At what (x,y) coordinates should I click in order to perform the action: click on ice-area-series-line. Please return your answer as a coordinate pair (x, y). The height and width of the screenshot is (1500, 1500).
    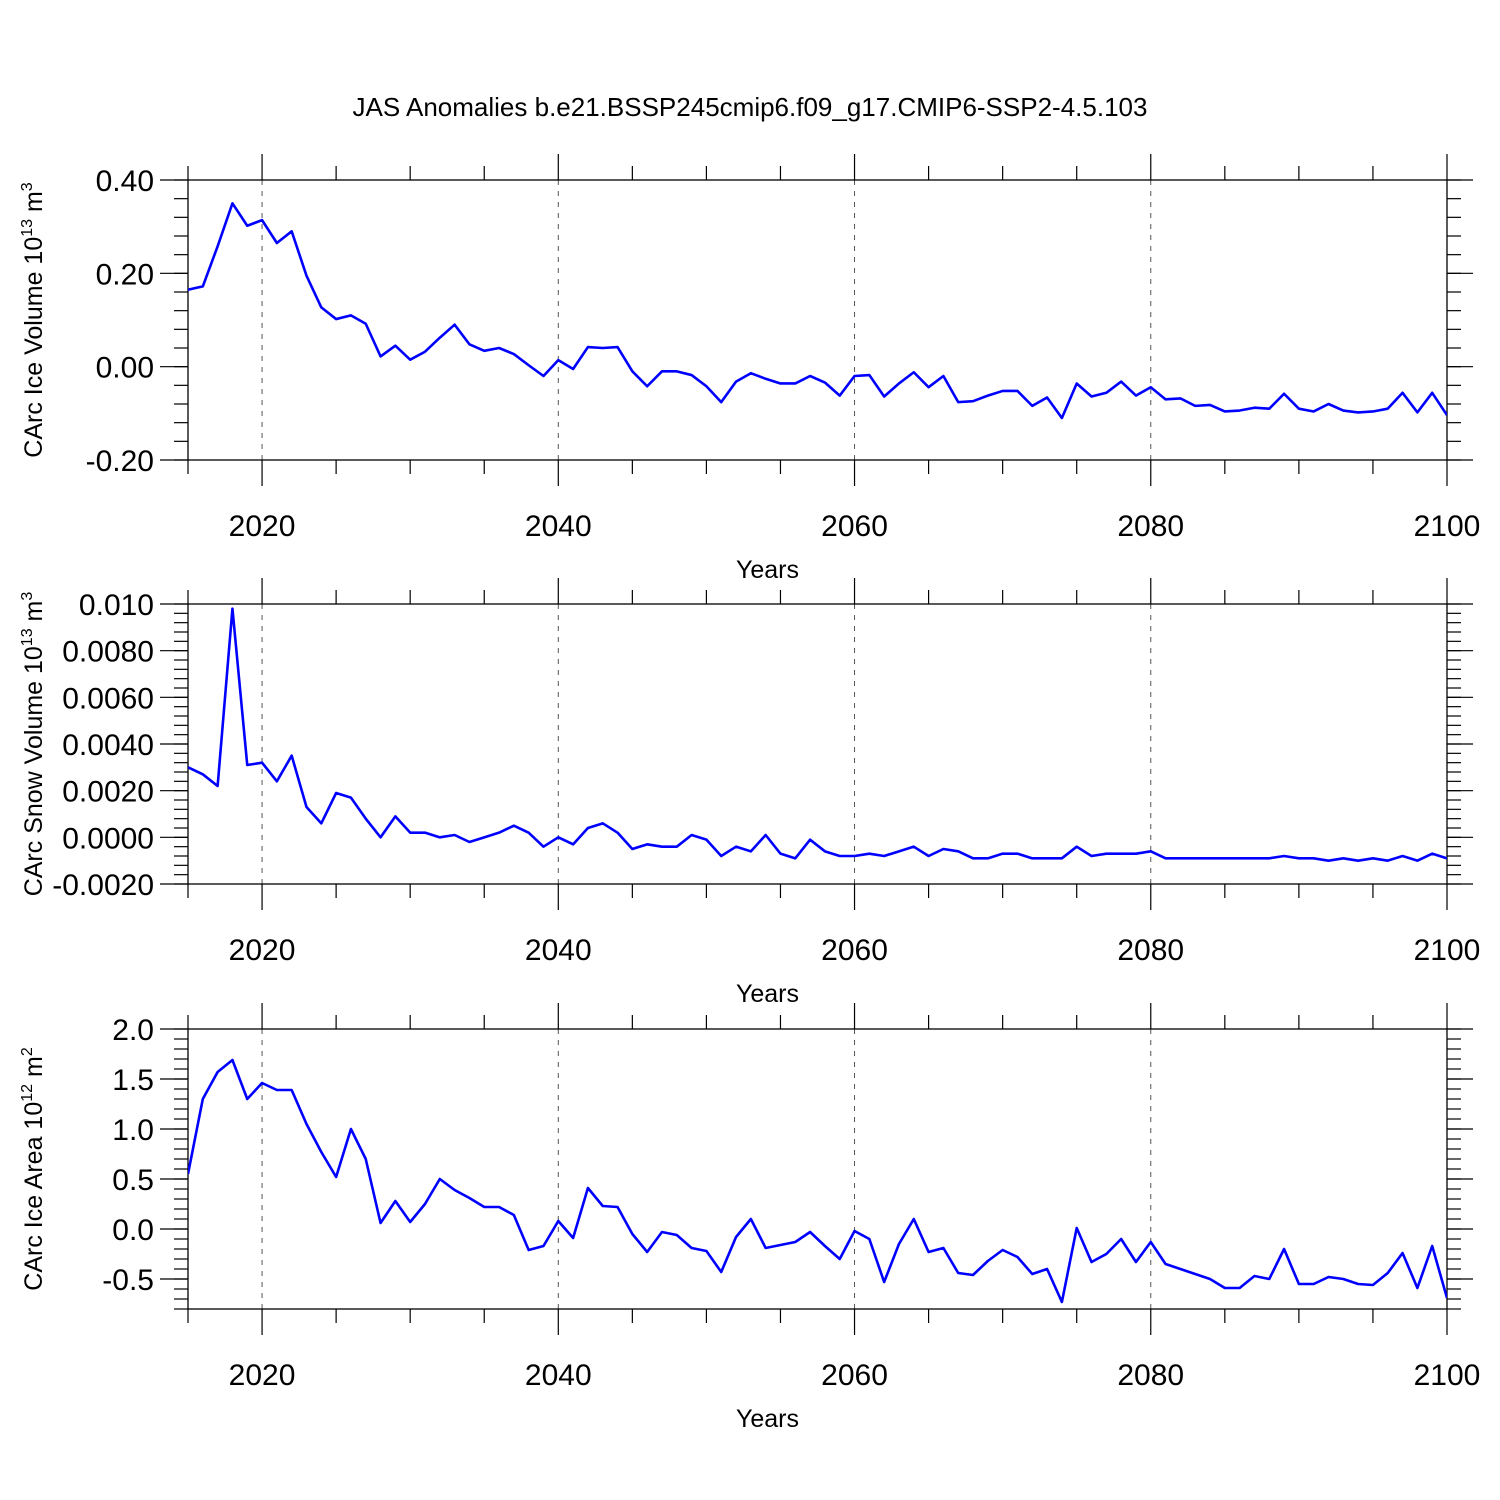
    Looking at the image, I should click on (817, 1181).